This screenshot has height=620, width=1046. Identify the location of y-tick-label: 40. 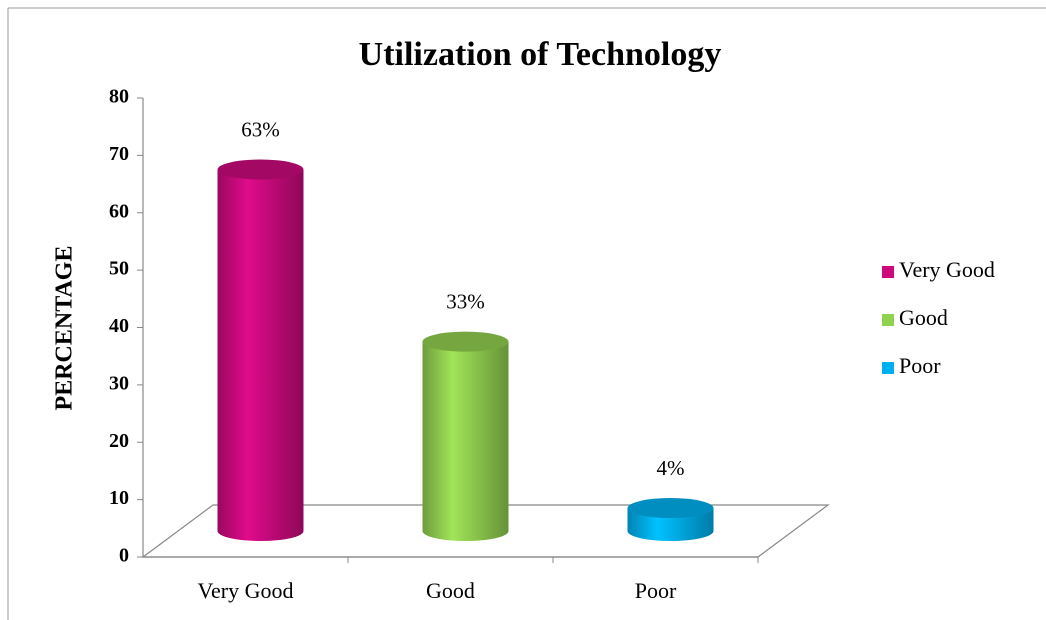
(119, 326).